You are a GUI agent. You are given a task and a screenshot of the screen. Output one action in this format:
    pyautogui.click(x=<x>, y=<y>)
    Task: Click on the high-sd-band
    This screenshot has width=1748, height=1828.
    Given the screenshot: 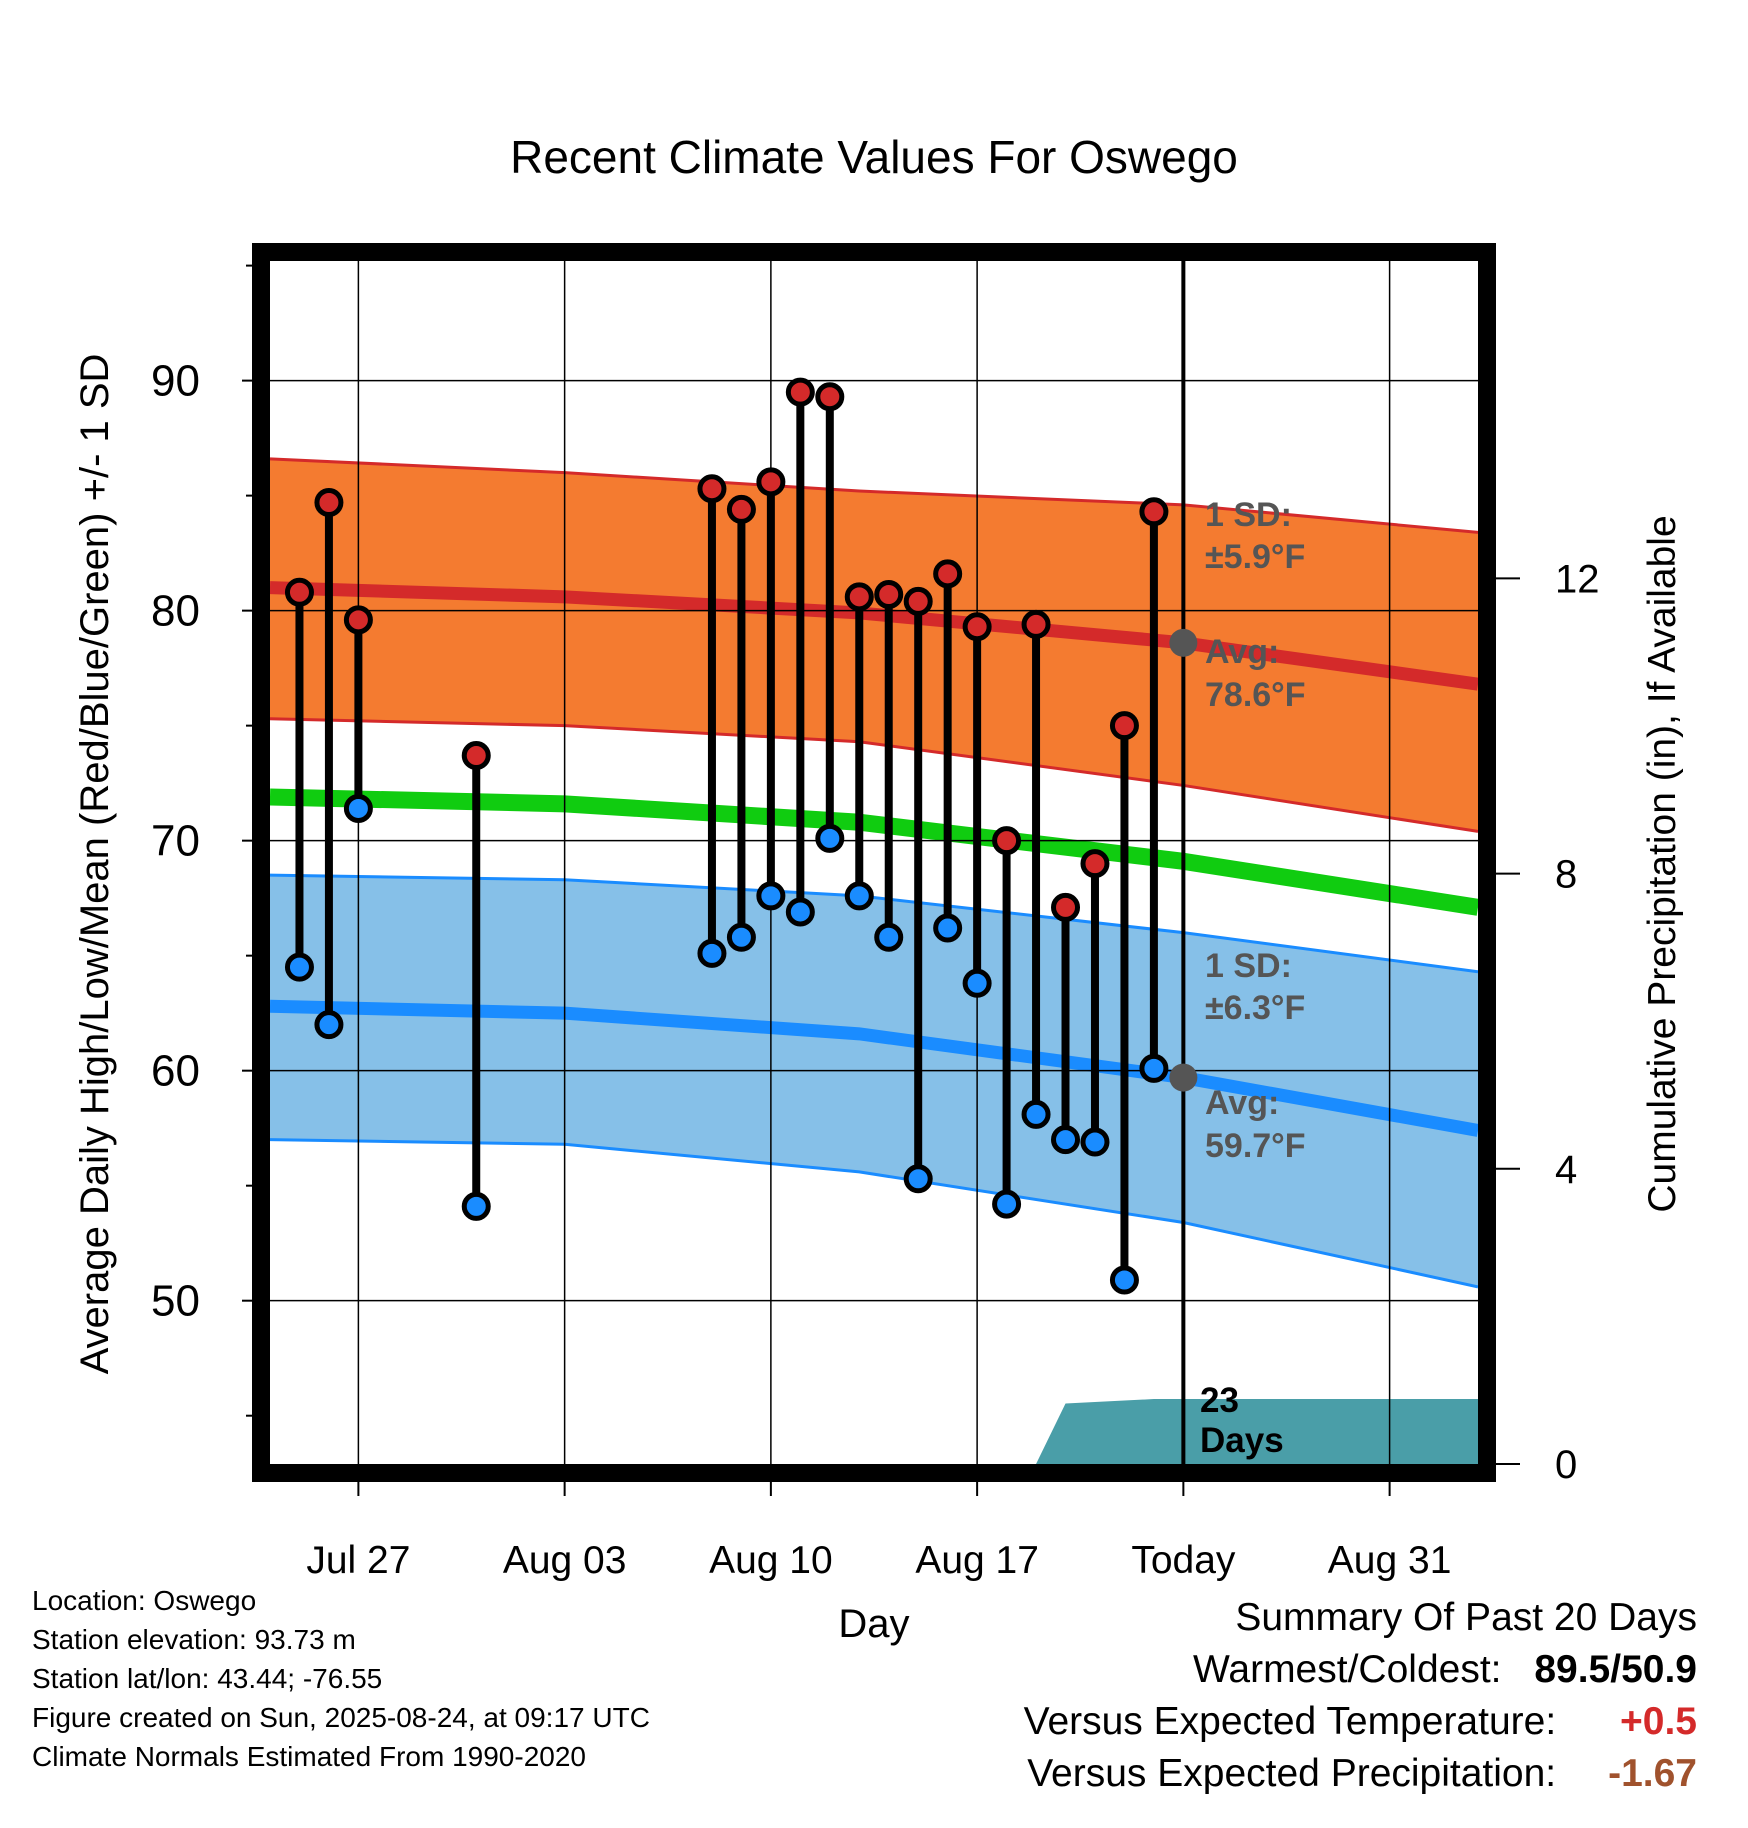 What is the action you would take?
    pyautogui.click(x=874, y=645)
    